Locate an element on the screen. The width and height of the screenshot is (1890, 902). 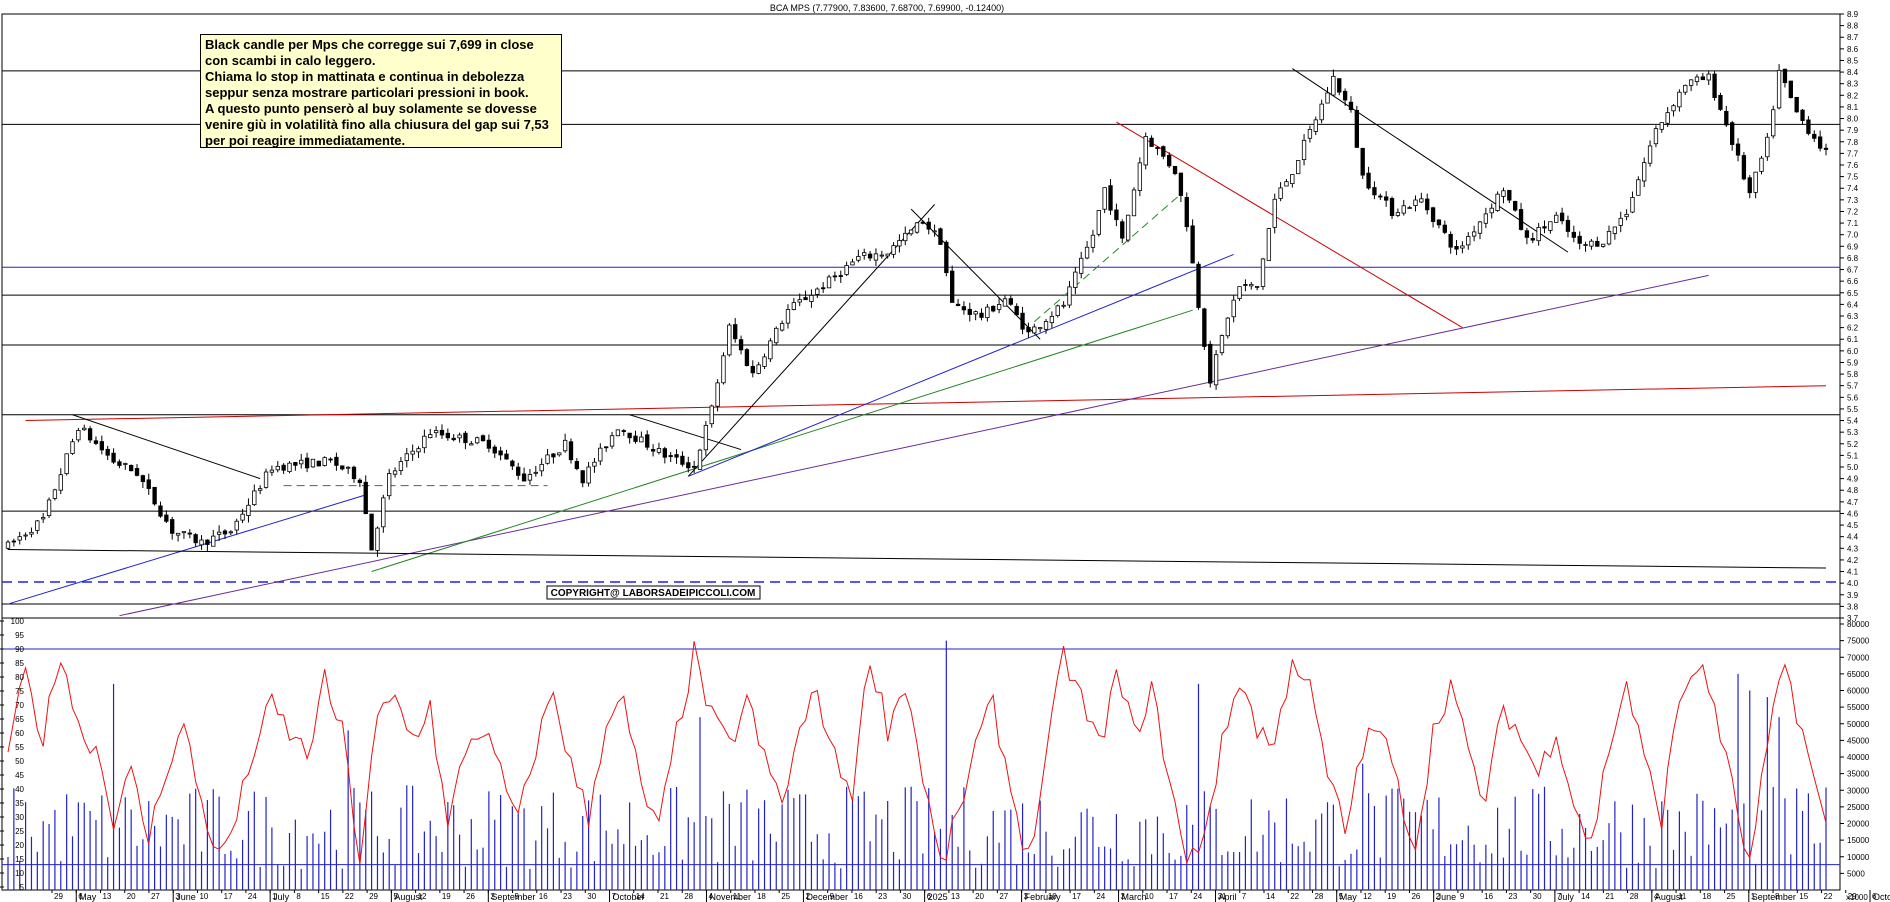
month-label: August is located at coordinates (408, 897).